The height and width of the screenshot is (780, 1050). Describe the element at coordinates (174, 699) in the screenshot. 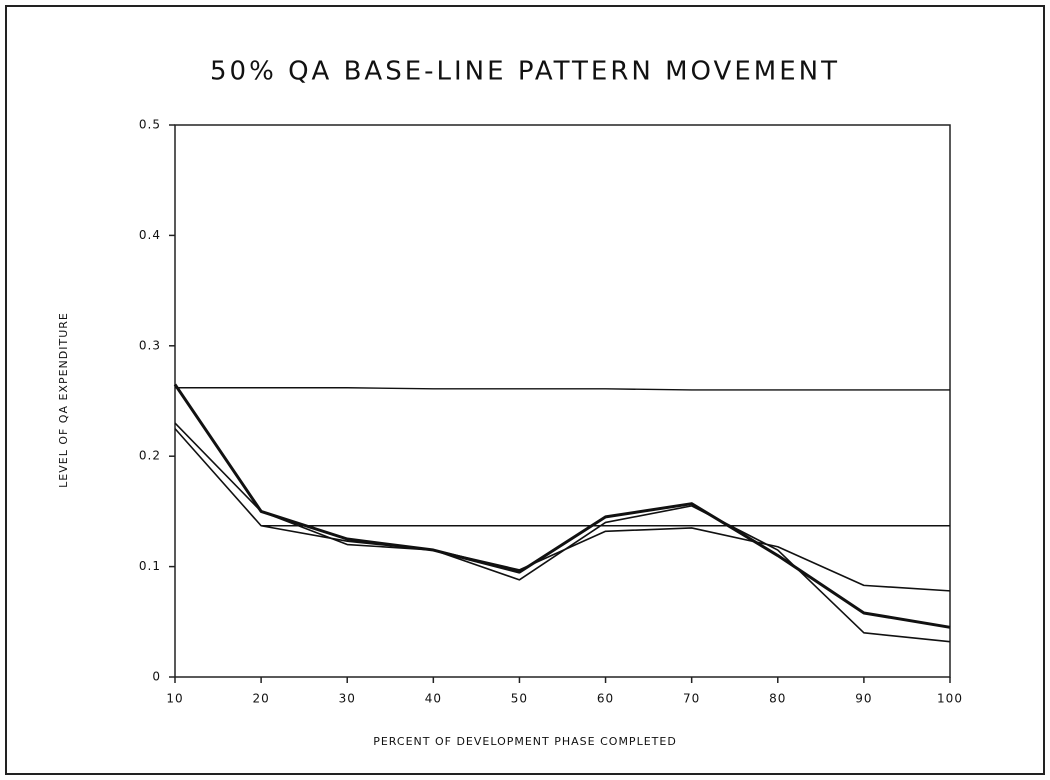

I see `x-tick-label: 10` at that location.